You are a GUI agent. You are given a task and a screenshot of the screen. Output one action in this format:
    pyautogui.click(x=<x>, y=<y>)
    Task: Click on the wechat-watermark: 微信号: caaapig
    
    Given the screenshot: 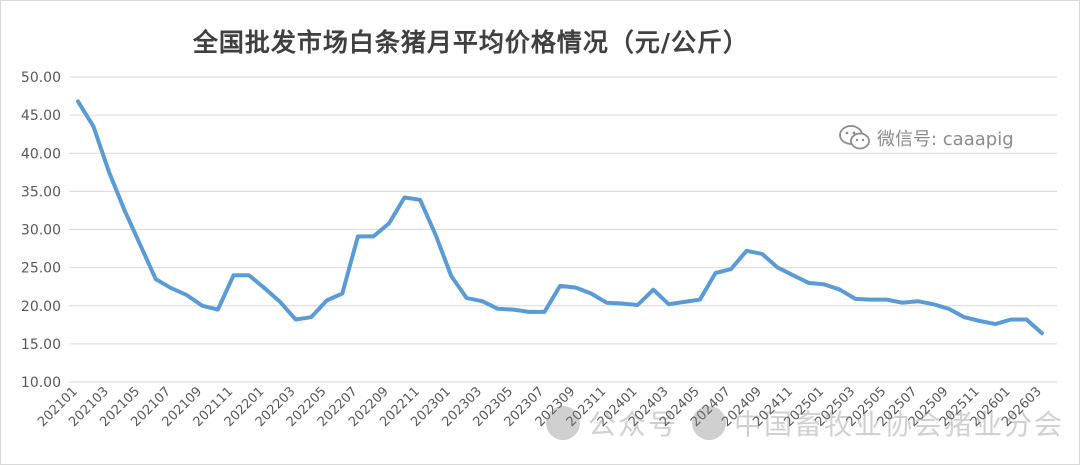 What is the action you would take?
    pyautogui.click(x=926, y=138)
    